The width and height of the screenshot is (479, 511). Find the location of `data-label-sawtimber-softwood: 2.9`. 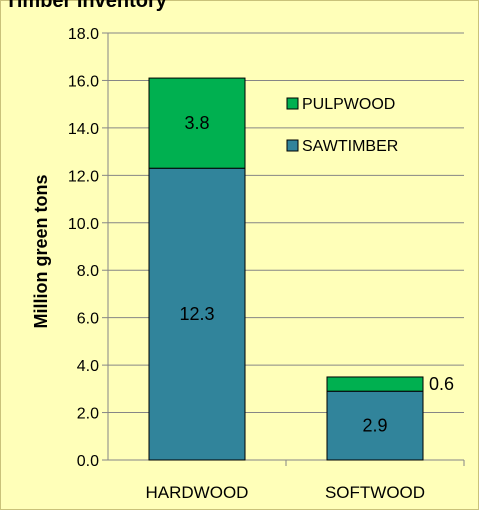

data-label-sawtimber-softwood: 2.9 is located at coordinates (374, 426).